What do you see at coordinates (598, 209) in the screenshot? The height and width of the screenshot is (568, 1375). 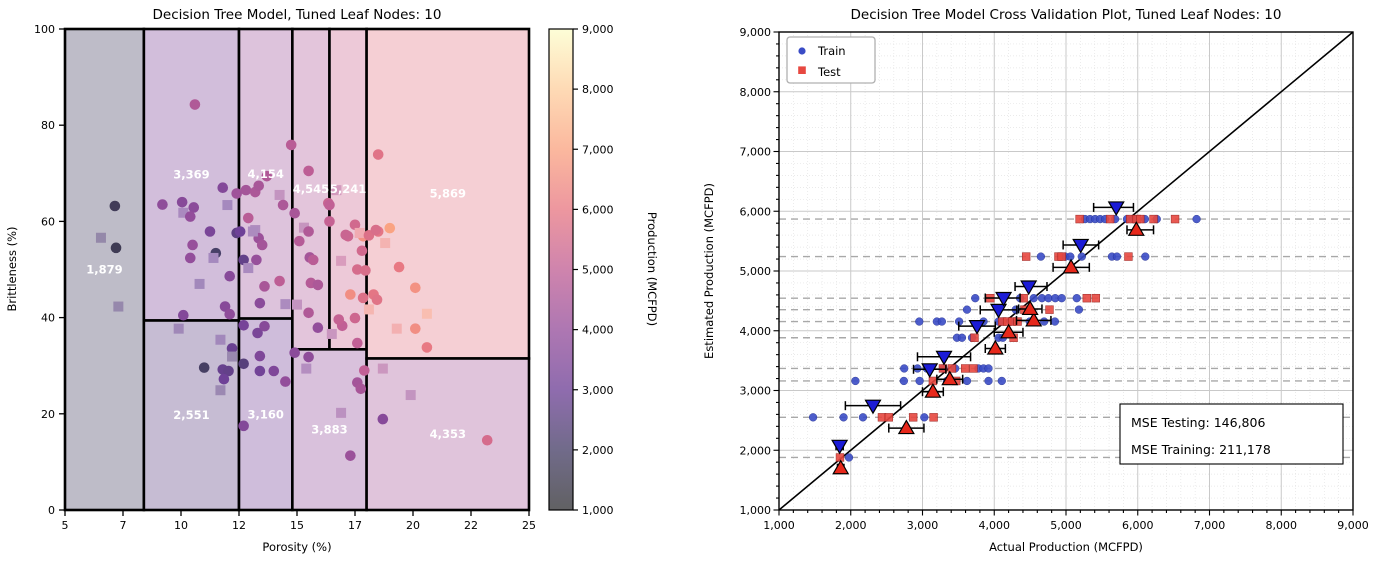 I see `colorbar-tick-label: 6,000` at bounding box center [598, 209].